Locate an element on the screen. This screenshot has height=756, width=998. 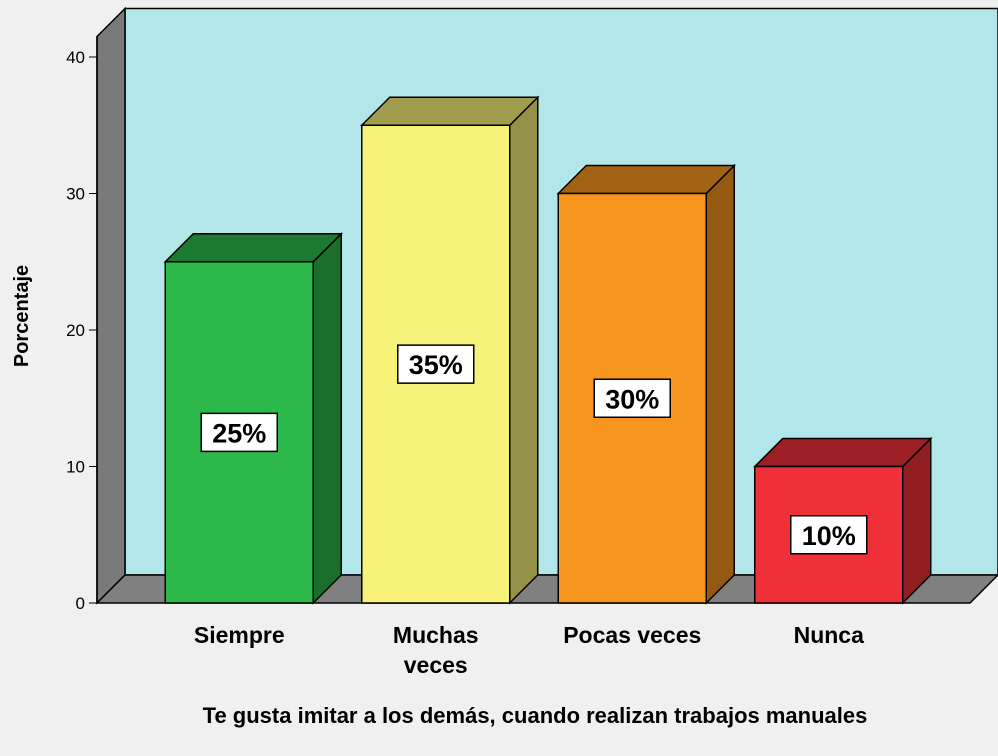
y-tick-label: 30 is located at coordinates (75, 194).